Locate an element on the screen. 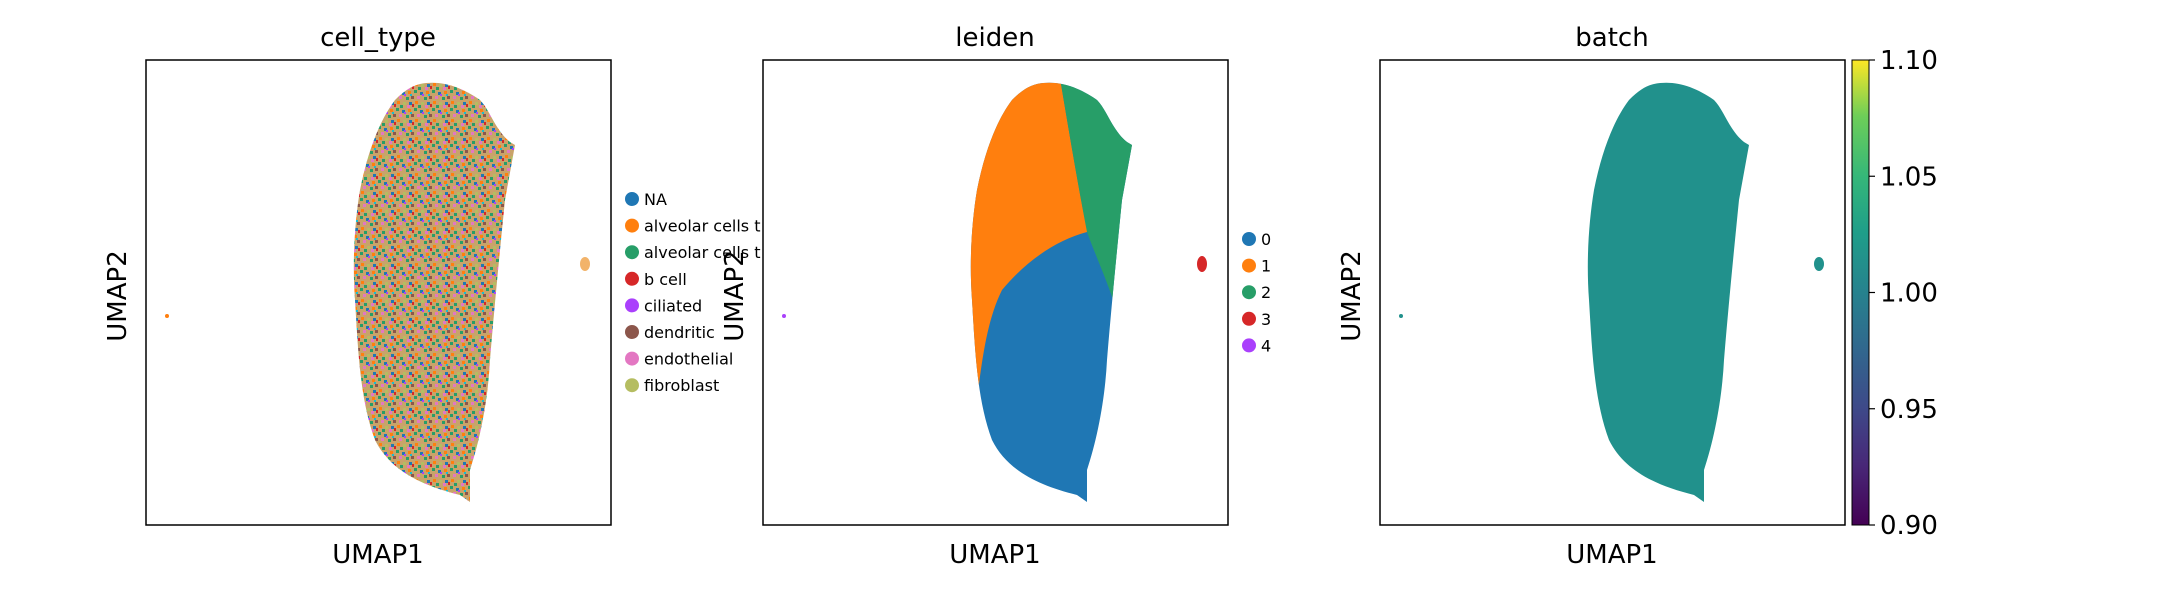 This screenshot has height=600, width=2173. cluster-2-region is located at coordinates (1094, 206).